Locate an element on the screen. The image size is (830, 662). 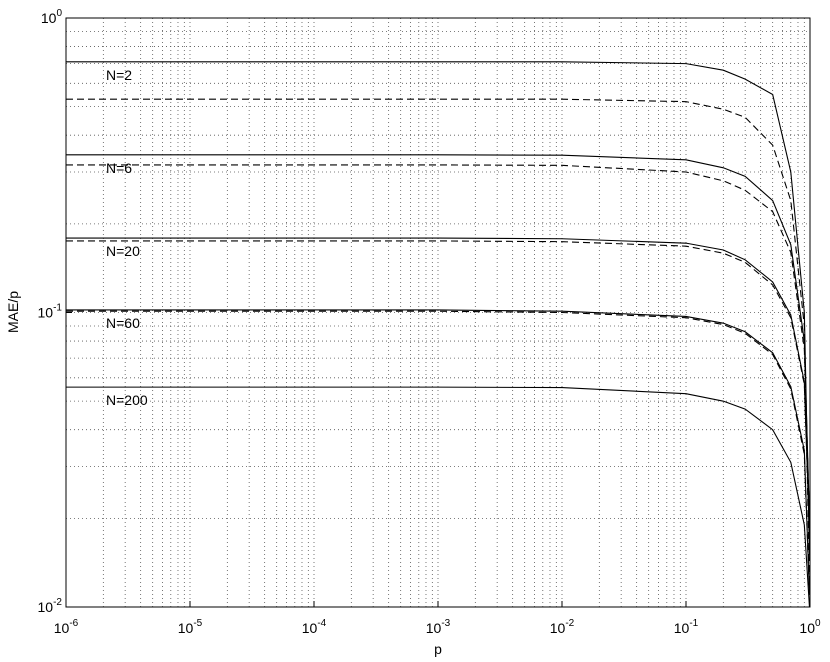
annotation: N=60 is located at coordinates (123, 323).